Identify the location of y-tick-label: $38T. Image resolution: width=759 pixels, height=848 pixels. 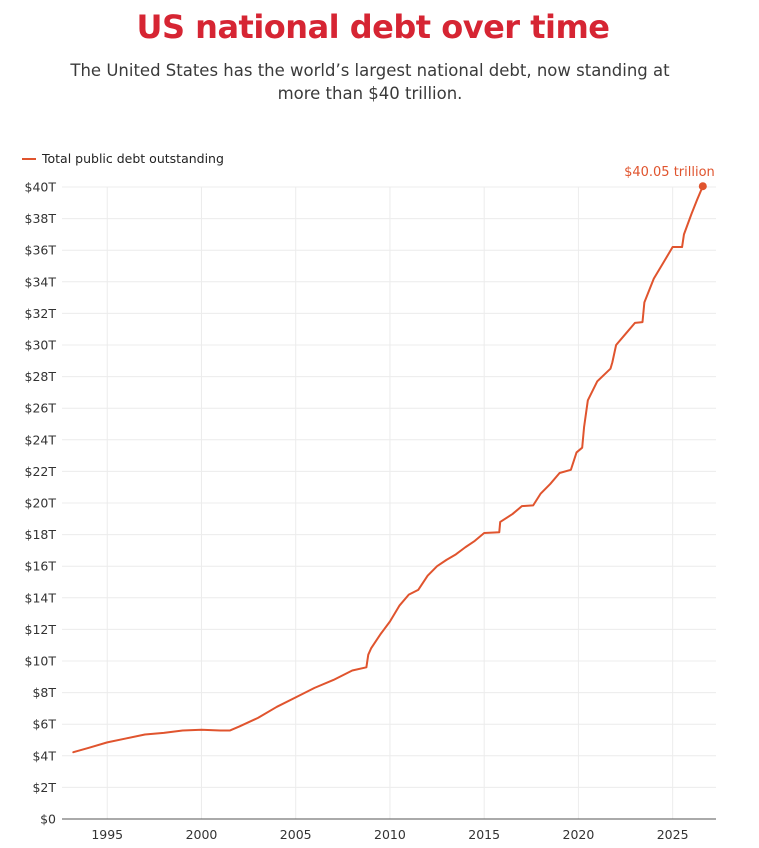
(41, 218).